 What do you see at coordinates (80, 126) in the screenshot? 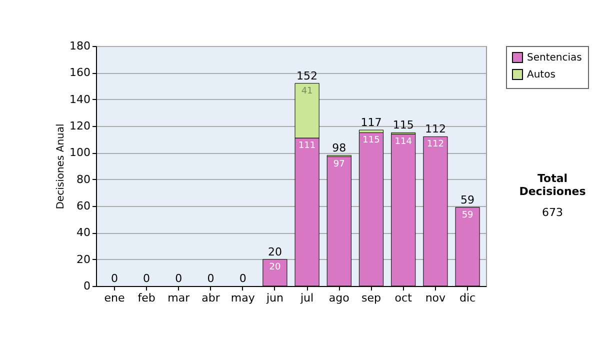
I see `y-tick-label: 120` at bounding box center [80, 126].